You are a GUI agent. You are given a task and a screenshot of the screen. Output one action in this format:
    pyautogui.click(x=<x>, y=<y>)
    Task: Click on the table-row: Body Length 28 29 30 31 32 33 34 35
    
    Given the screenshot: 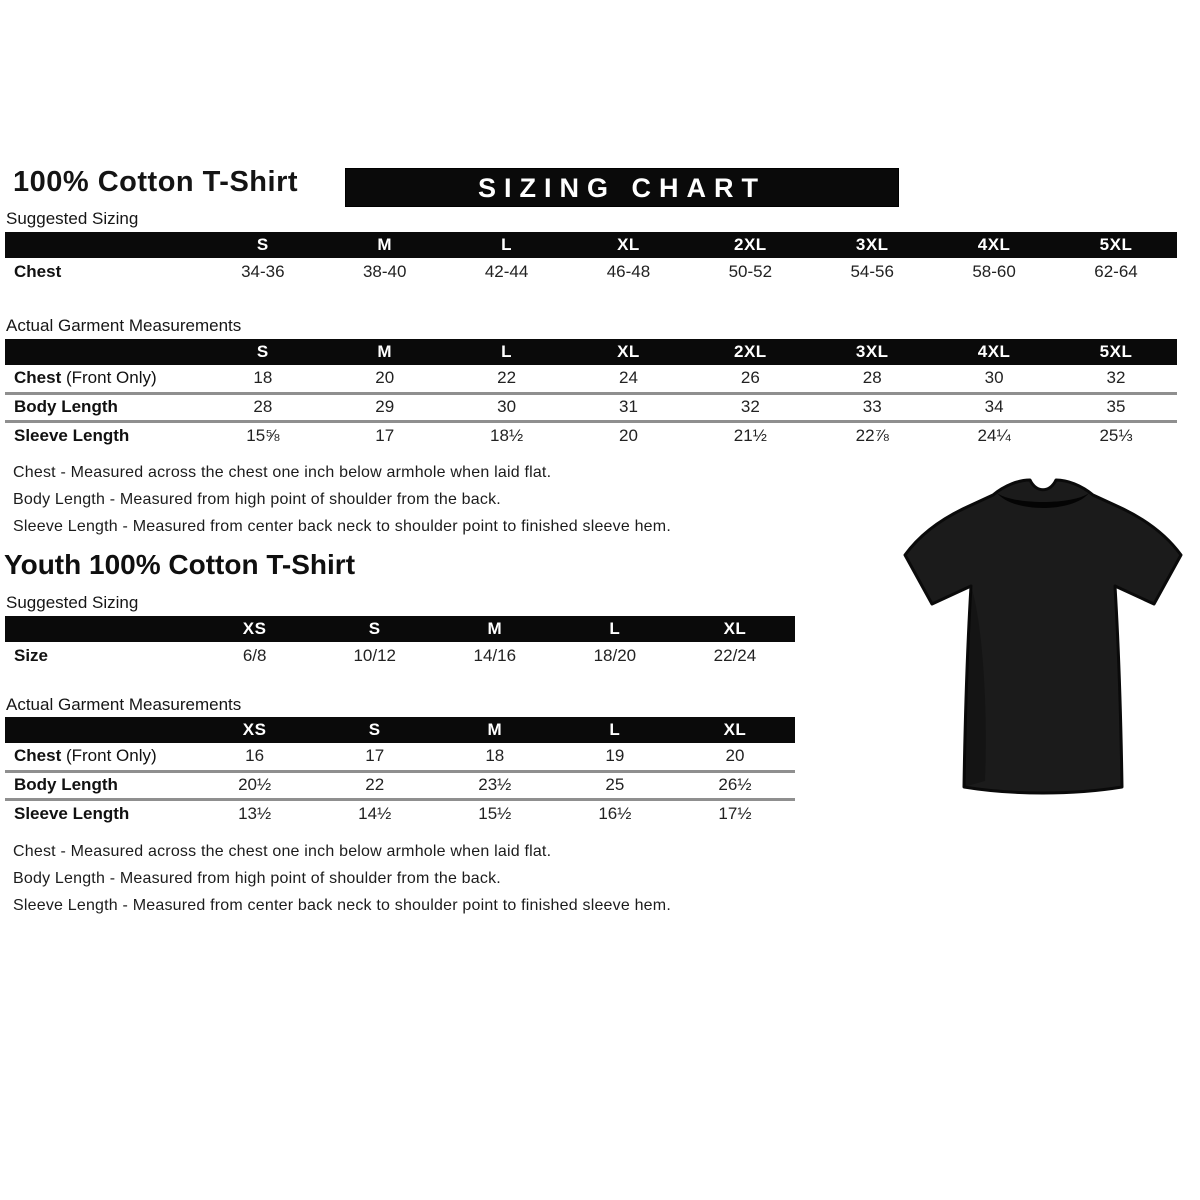 What is the action you would take?
    pyautogui.click(x=591, y=407)
    